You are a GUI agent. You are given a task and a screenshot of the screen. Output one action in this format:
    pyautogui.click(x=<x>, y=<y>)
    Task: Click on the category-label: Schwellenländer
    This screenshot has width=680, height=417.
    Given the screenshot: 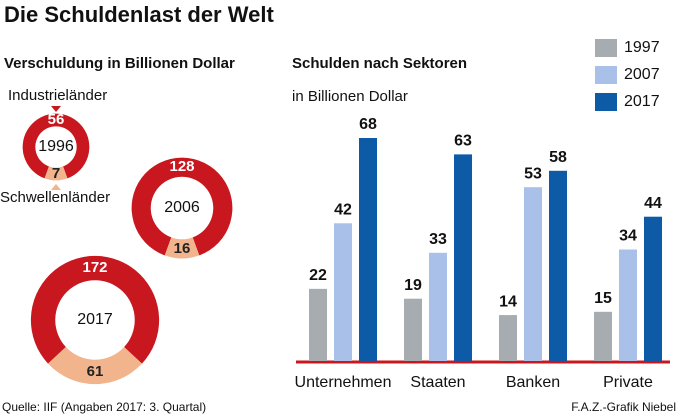 What is the action you would take?
    pyautogui.click(x=55, y=197)
    